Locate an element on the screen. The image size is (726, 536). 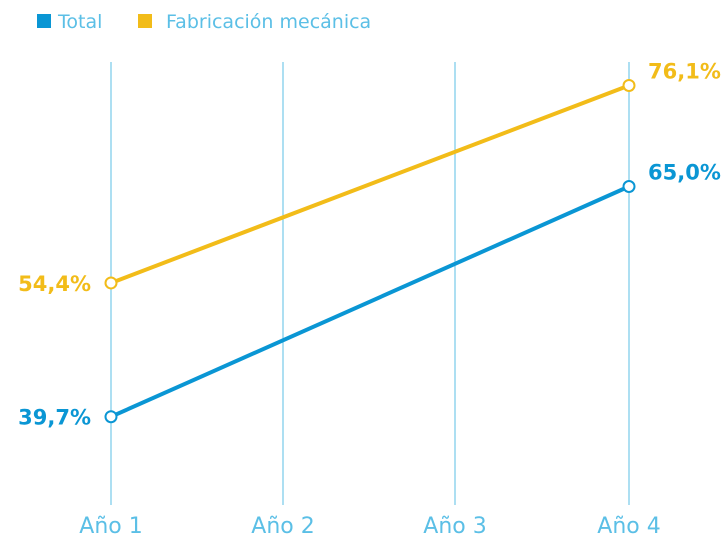
x-tick-label-1: Año 1 is located at coordinates (110, 525).